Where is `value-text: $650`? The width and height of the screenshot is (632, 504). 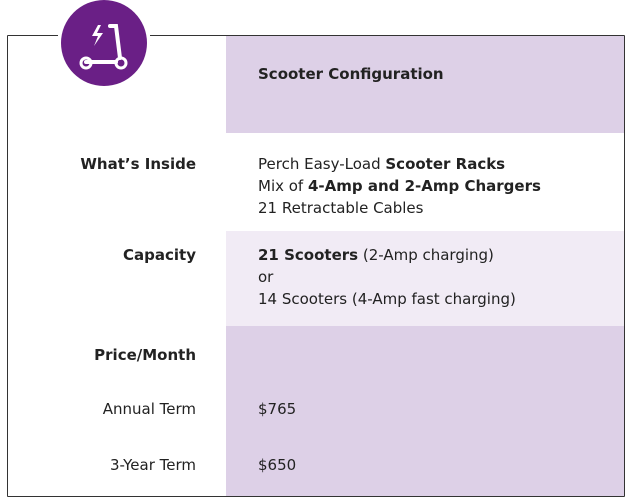 value-text: $650 is located at coordinates (277, 465).